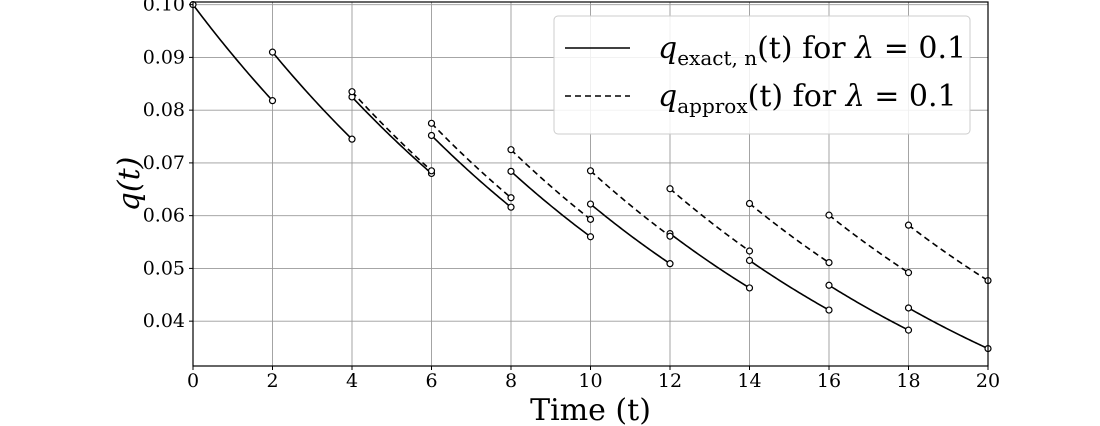 The image size is (1100, 426). What do you see at coordinates (908, 381) in the screenshot?
I see `x-tick-label: 18` at bounding box center [908, 381].